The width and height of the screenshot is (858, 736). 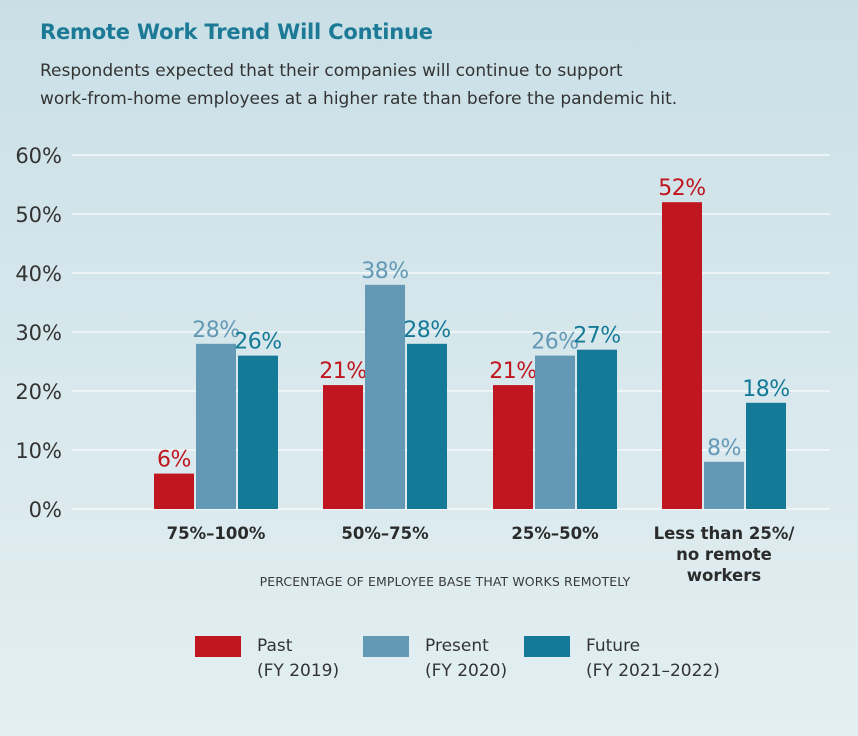 I want to click on data-label: 52%, so click(x=681, y=188).